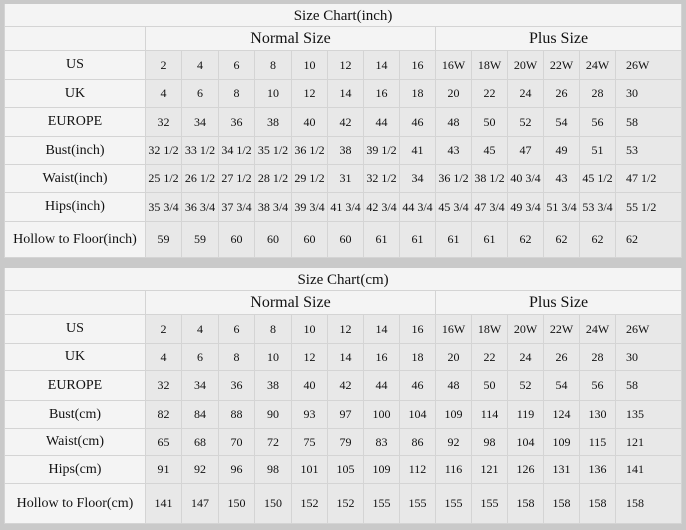  I want to click on table-row: EUROPE 32 34 36 38 40 42 44 46 48 50 52 54 56 58, so click(343, 385).